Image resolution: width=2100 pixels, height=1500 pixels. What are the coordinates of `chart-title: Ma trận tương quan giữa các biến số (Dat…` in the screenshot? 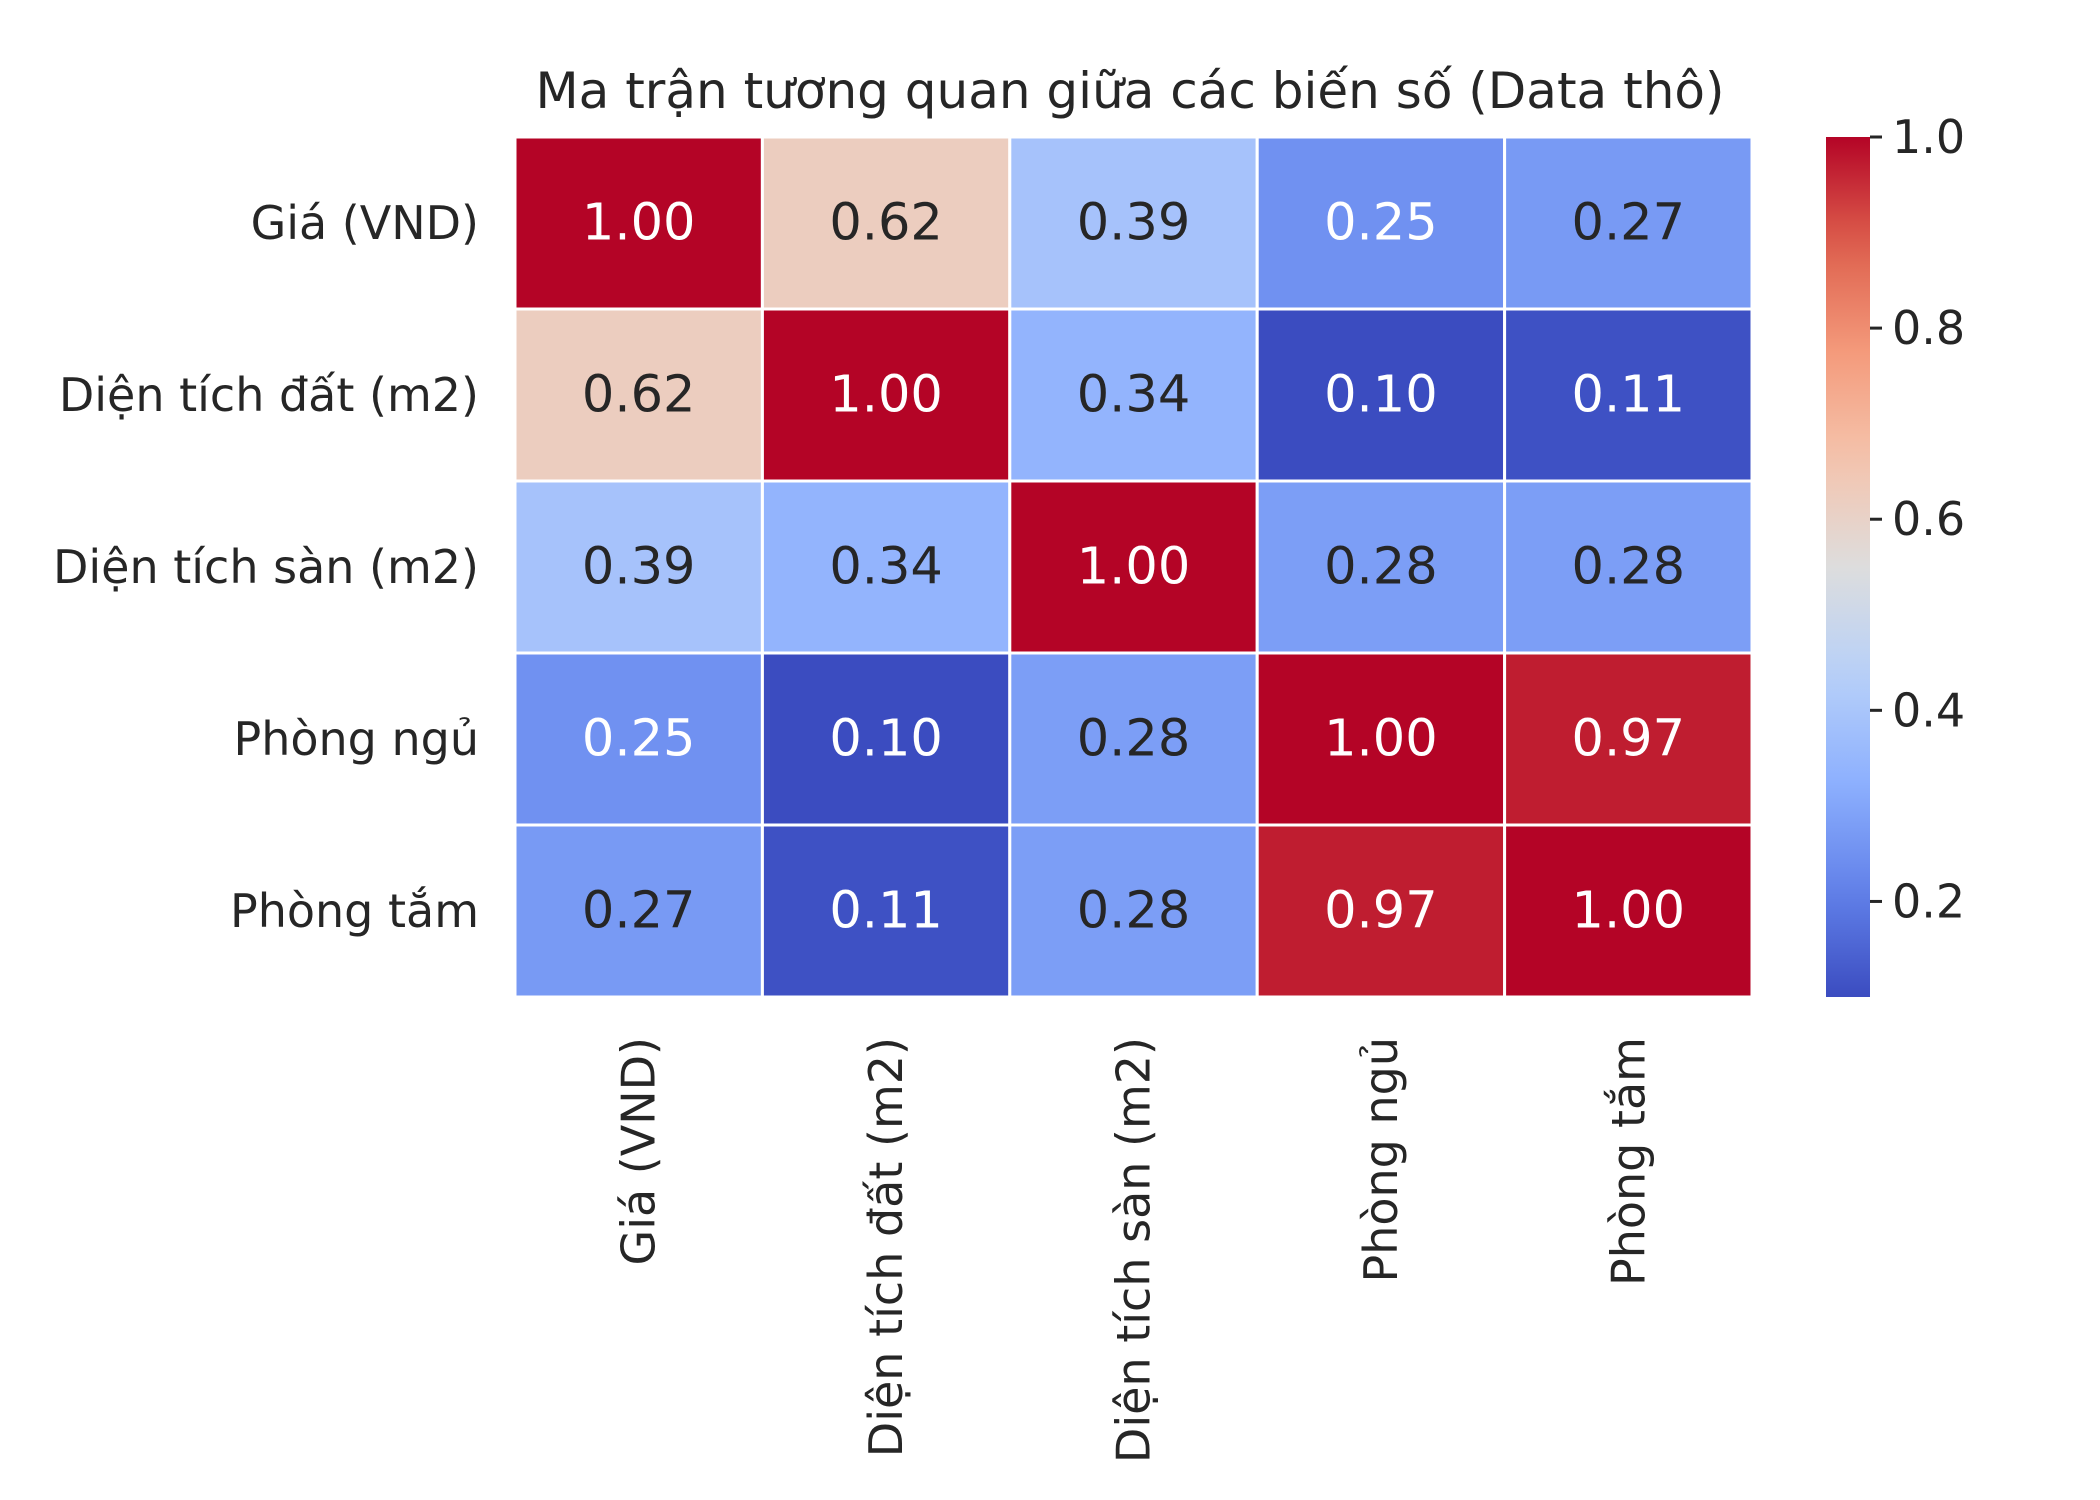 It's located at (1130, 91).